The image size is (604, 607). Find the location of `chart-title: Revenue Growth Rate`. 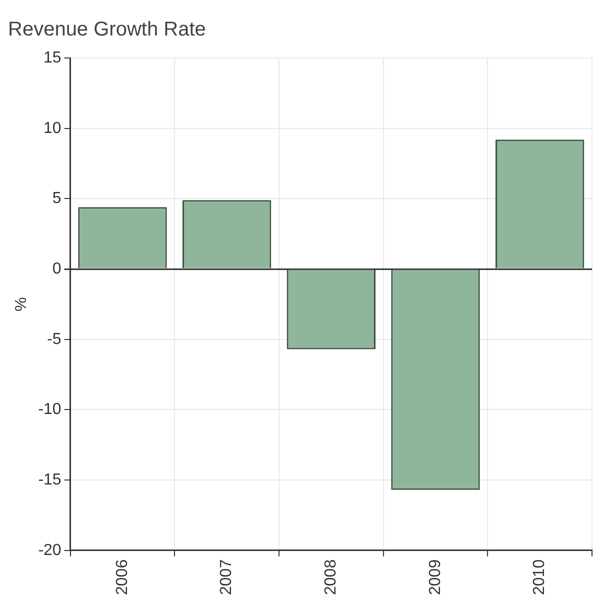

chart-title: Revenue Growth Rate is located at coordinates (107, 29).